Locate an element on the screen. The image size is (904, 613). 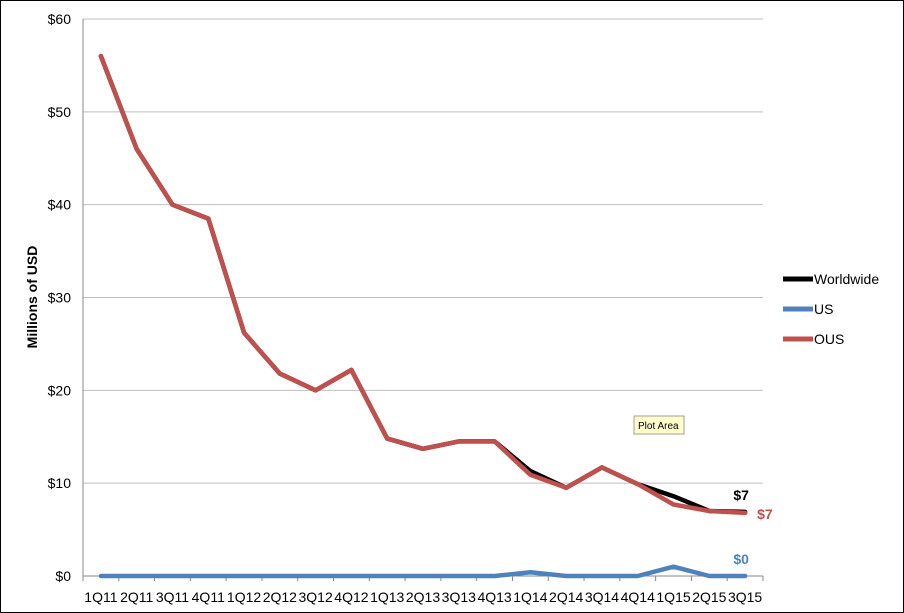
tooltip-label: Plot Area is located at coordinates (658, 426).